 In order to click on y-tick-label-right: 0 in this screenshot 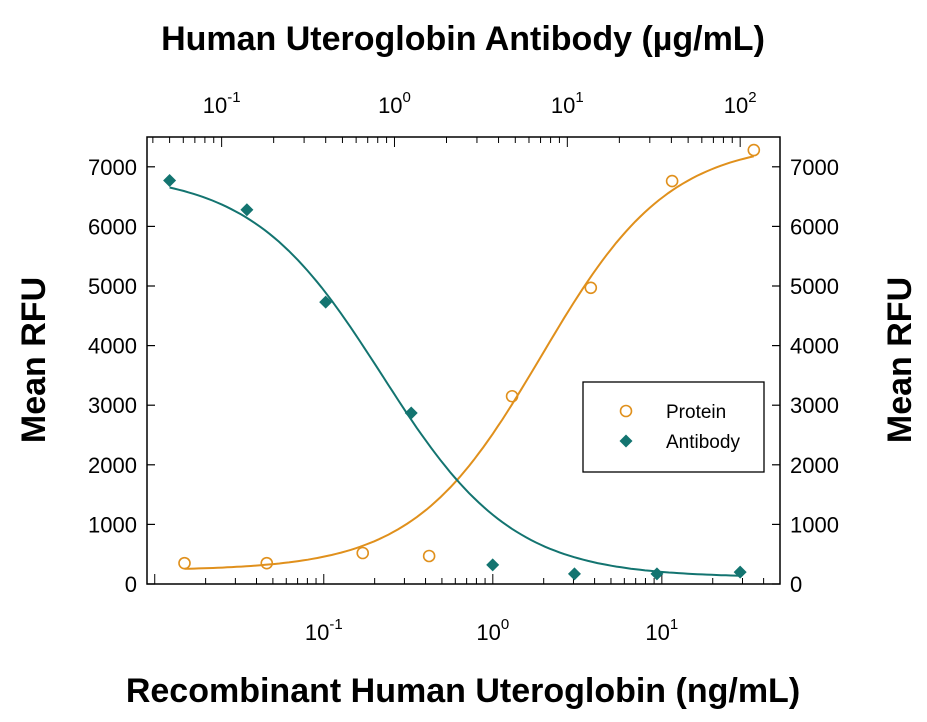, I will do `click(796, 584)`.